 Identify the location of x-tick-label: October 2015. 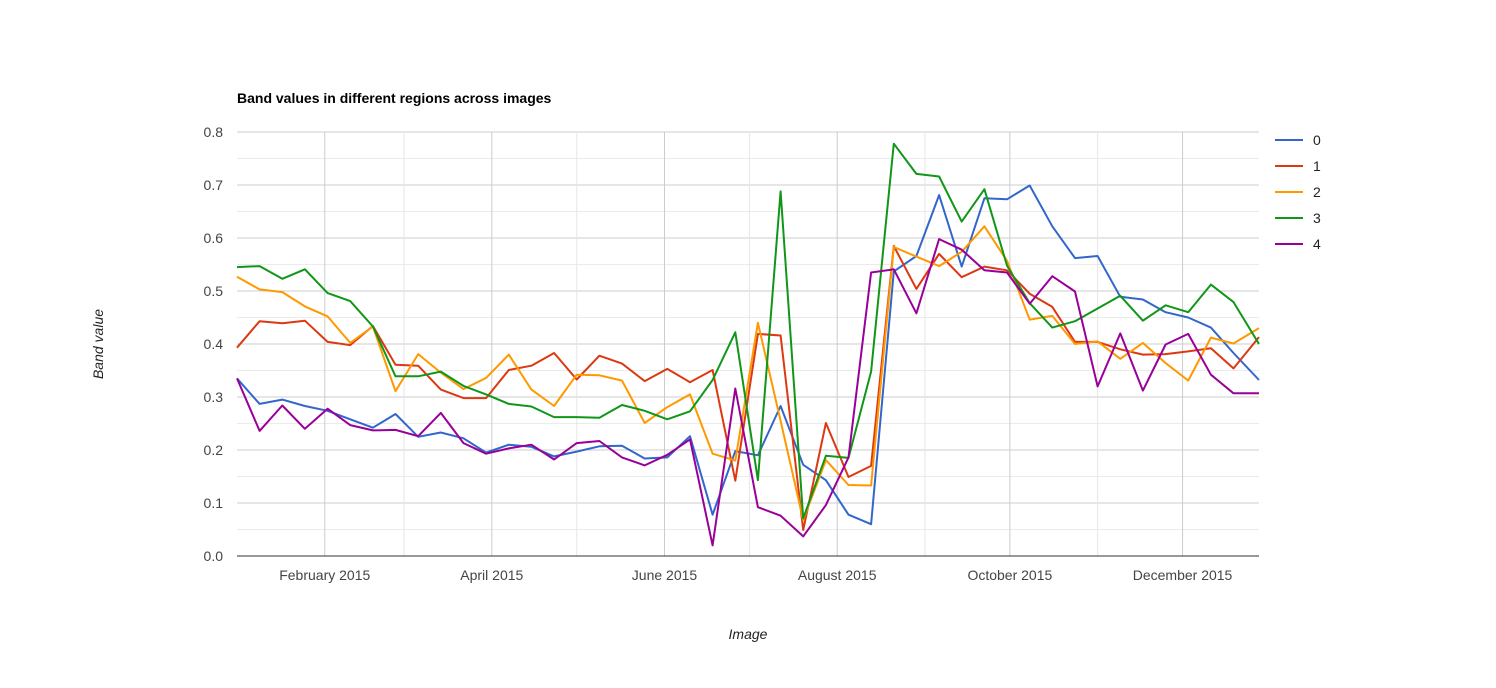
(1009, 575).